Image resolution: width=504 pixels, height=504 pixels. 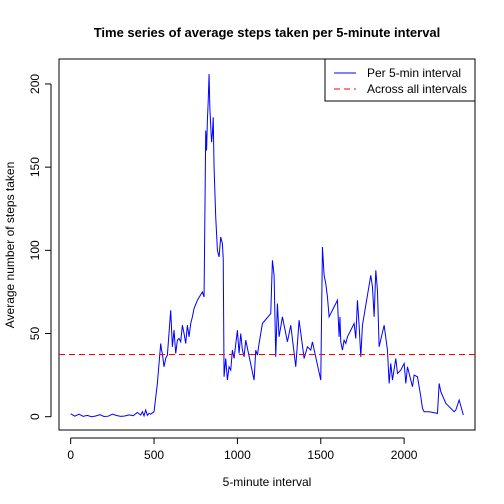 What do you see at coordinates (35, 250) in the screenshot?
I see `y-tick-label: 100` at bounding box center [35, 250].